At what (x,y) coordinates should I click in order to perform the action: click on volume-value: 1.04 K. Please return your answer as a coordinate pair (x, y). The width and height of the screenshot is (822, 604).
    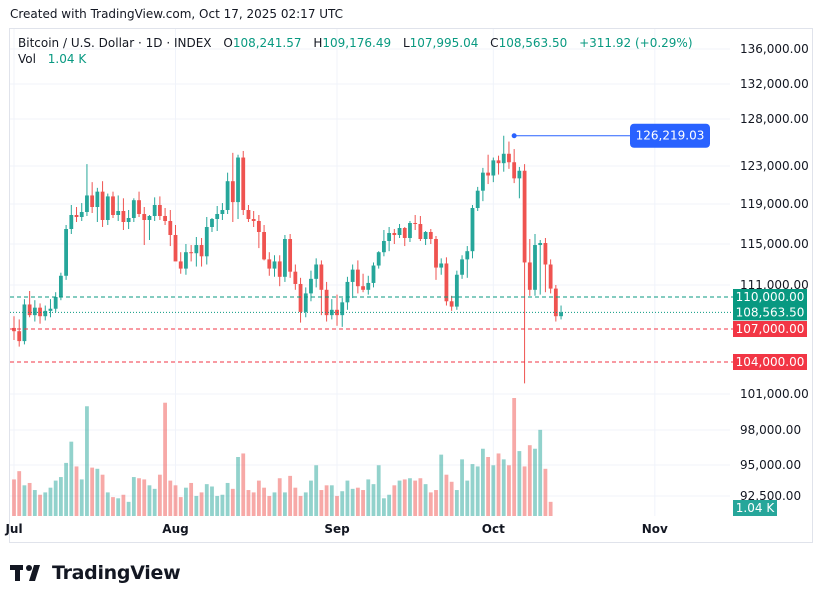
    Looking at the image, I should click on (67, 59).